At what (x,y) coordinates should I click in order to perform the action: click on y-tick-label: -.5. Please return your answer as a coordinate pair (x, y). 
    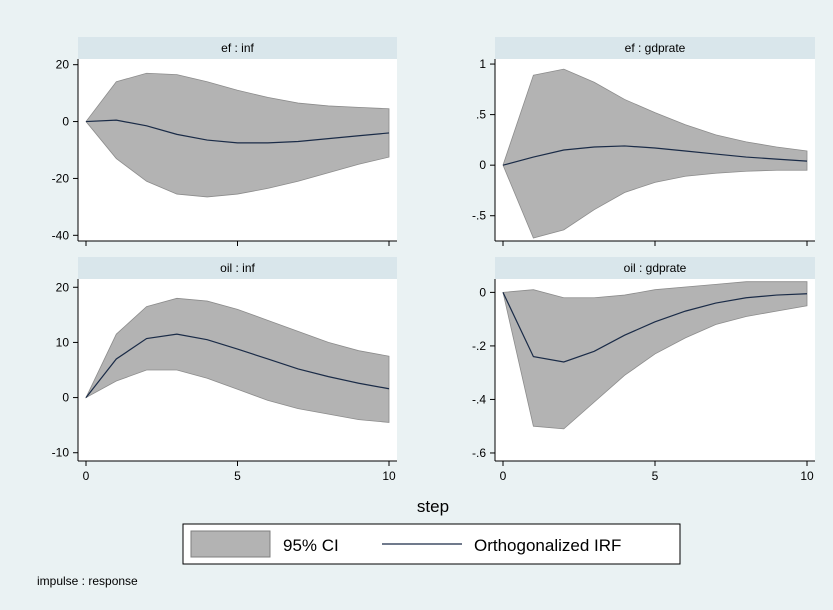
    Looking at the image, I should click on (479, 216).